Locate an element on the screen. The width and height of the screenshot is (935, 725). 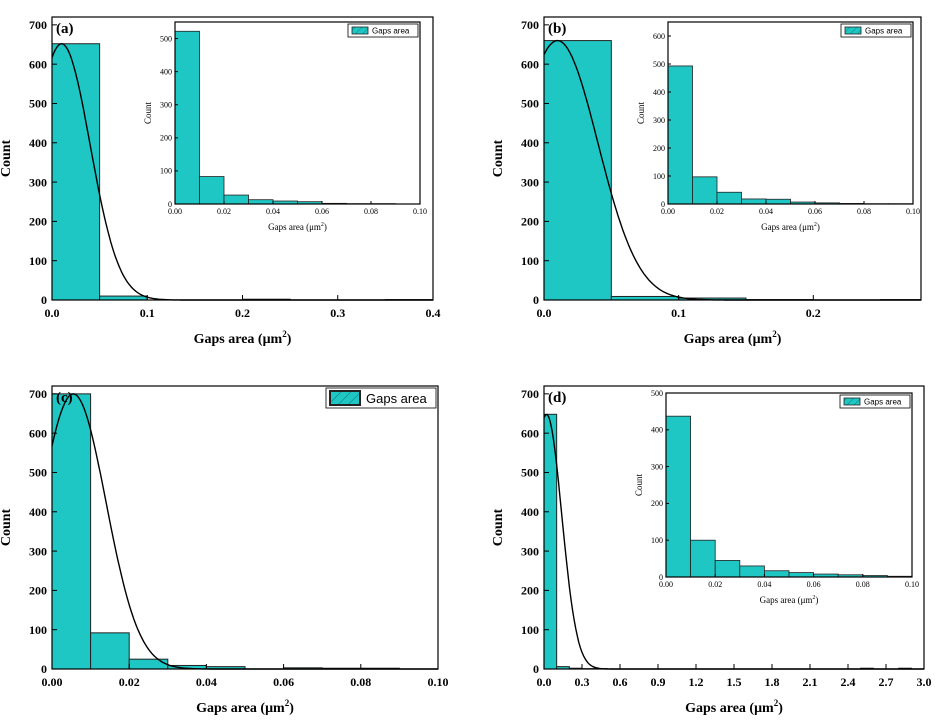
inset-background is located at coordinates (297, 113).